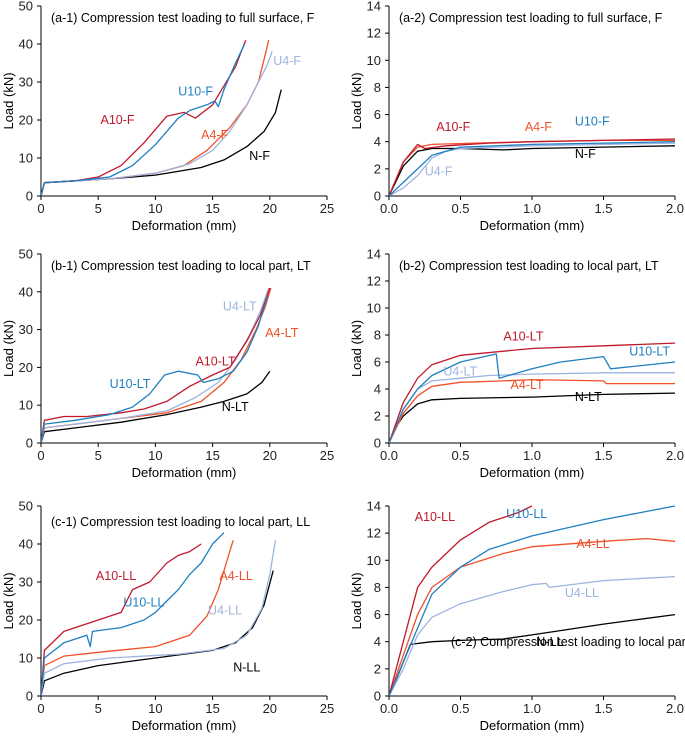 The height and width of the screenshot is (739, 685). What do you see at coordinates (460, 372) in the screenshot?
I see `series-label-u4-lt: U4-LT` at bounding box center [460, 372].